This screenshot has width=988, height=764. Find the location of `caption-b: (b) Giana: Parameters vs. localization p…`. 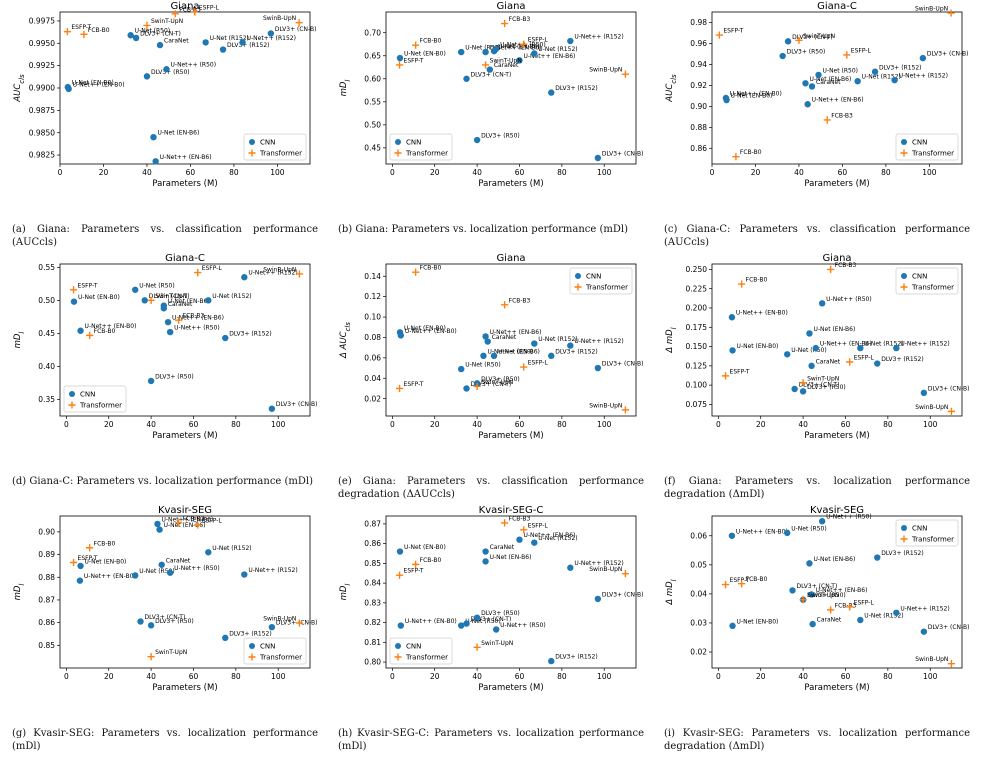

caption-b: (b) Giana: Parameters vs. localization p… is located at coordinates (483, 229).